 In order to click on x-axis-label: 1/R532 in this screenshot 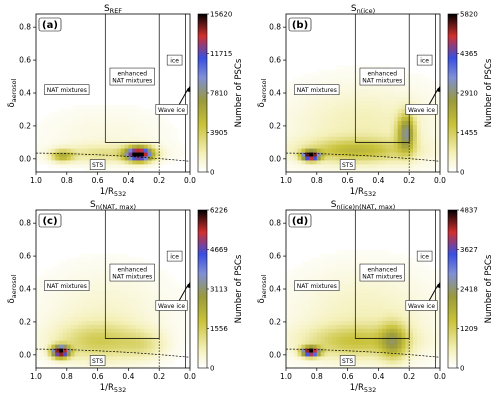, I will do `click(363, 388)`.